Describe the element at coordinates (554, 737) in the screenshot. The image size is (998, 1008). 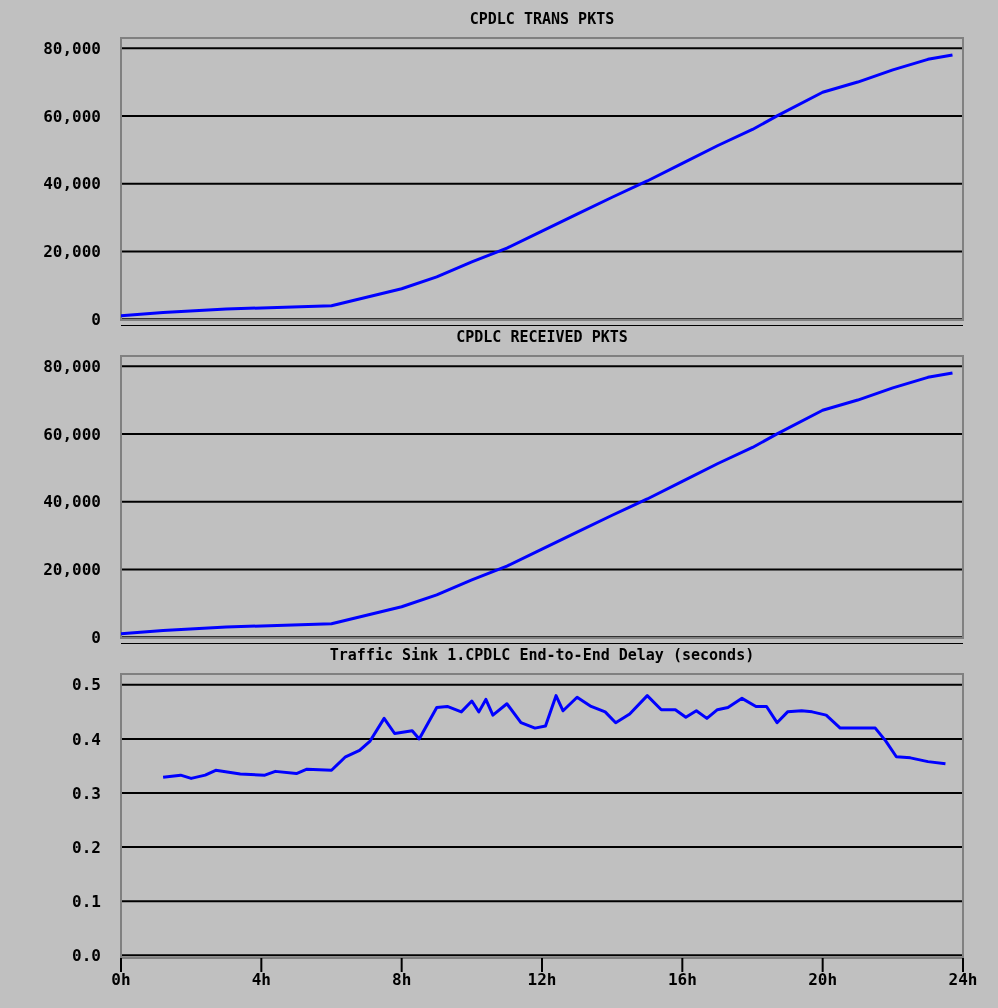
I see `line-series` at that location.